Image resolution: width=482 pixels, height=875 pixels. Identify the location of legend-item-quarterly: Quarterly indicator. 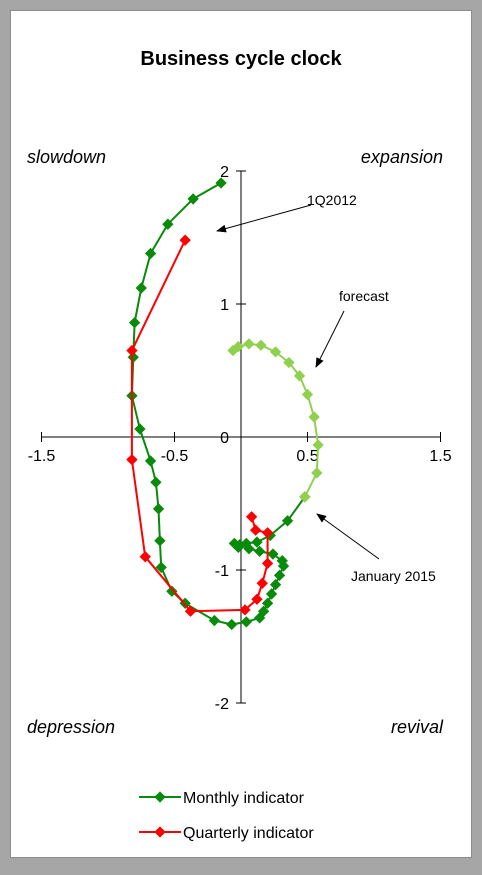
(226, 833).